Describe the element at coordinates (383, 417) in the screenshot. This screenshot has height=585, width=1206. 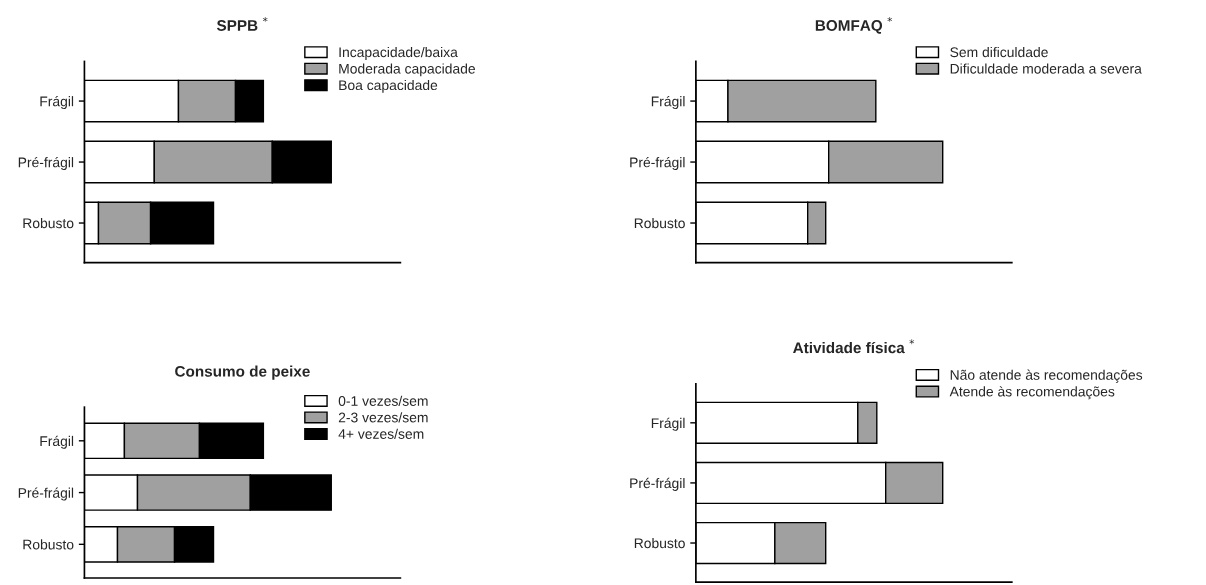
I see `legend-label: 2-3 vezes/sem` at that location.